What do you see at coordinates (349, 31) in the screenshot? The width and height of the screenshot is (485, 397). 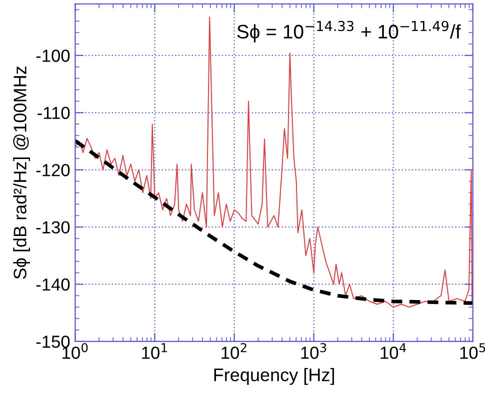 I see `annotation: Sϕ = 10$^{−14.33}$ + 10$^{−11.49}$/f` at bounding box center [349, 31].